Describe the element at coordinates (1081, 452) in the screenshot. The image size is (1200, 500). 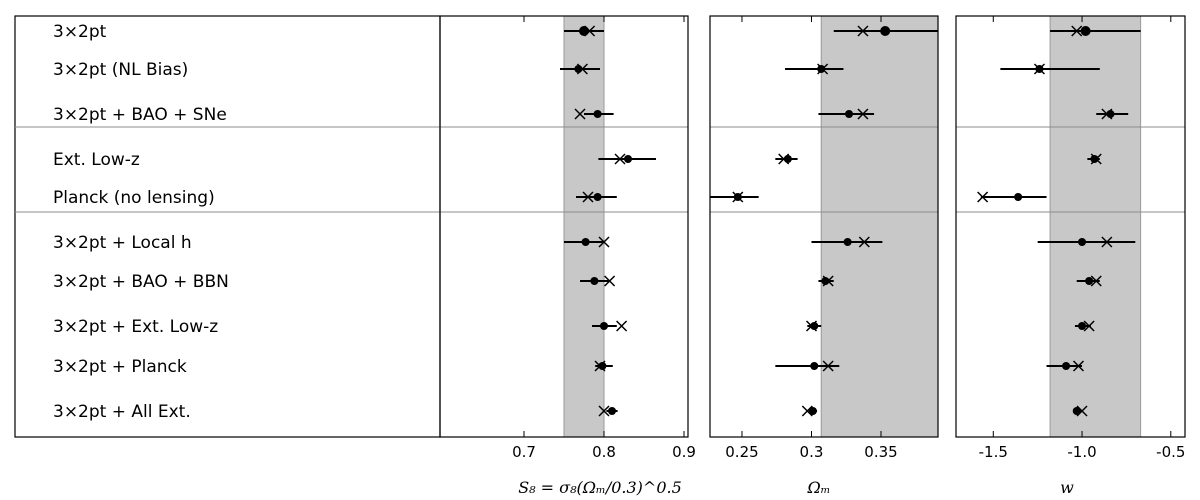
I see `x-tick-label: -1.0` at that location.